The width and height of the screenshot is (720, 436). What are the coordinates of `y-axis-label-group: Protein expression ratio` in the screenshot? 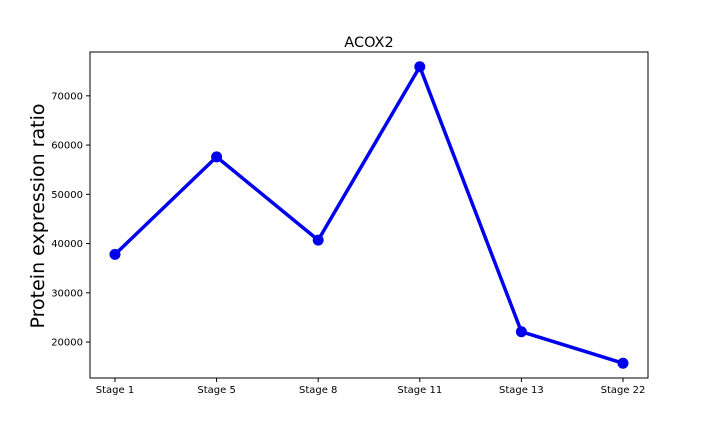 It's located at (38, 216).